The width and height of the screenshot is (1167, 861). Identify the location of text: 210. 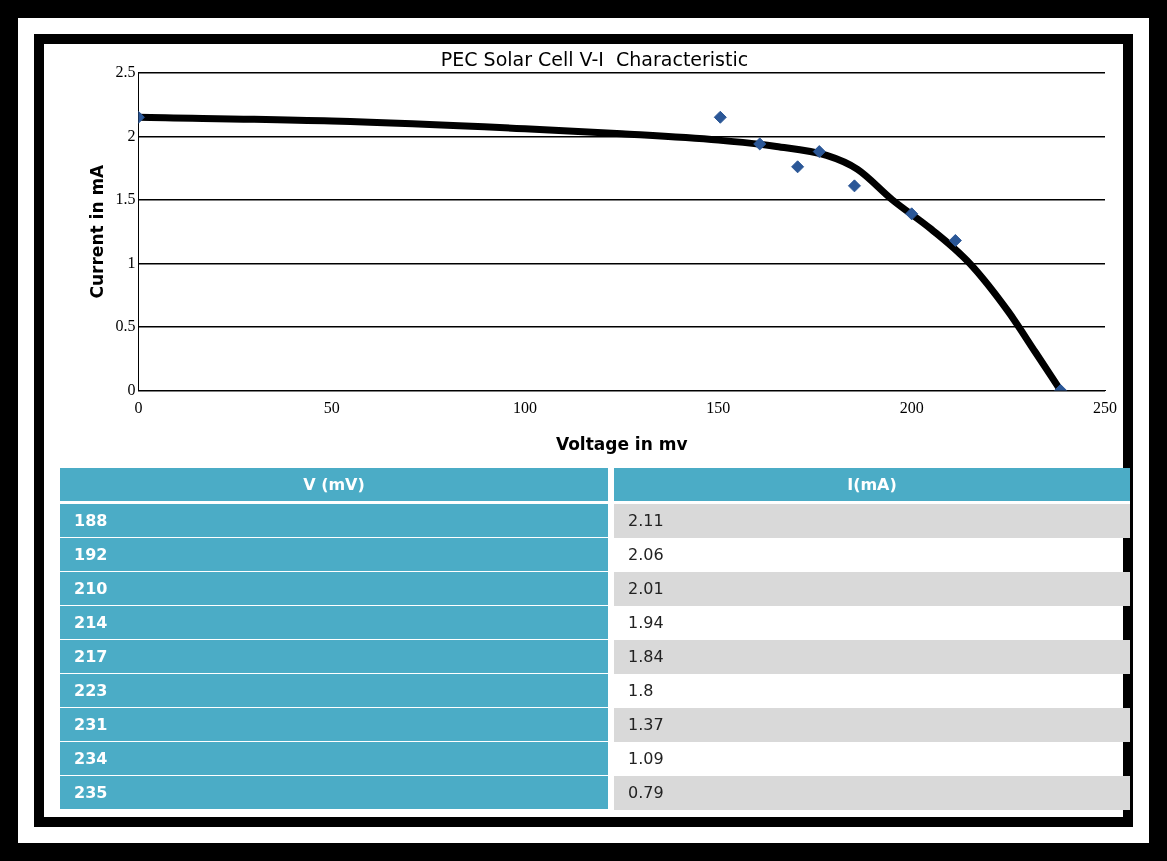
(335, 588).